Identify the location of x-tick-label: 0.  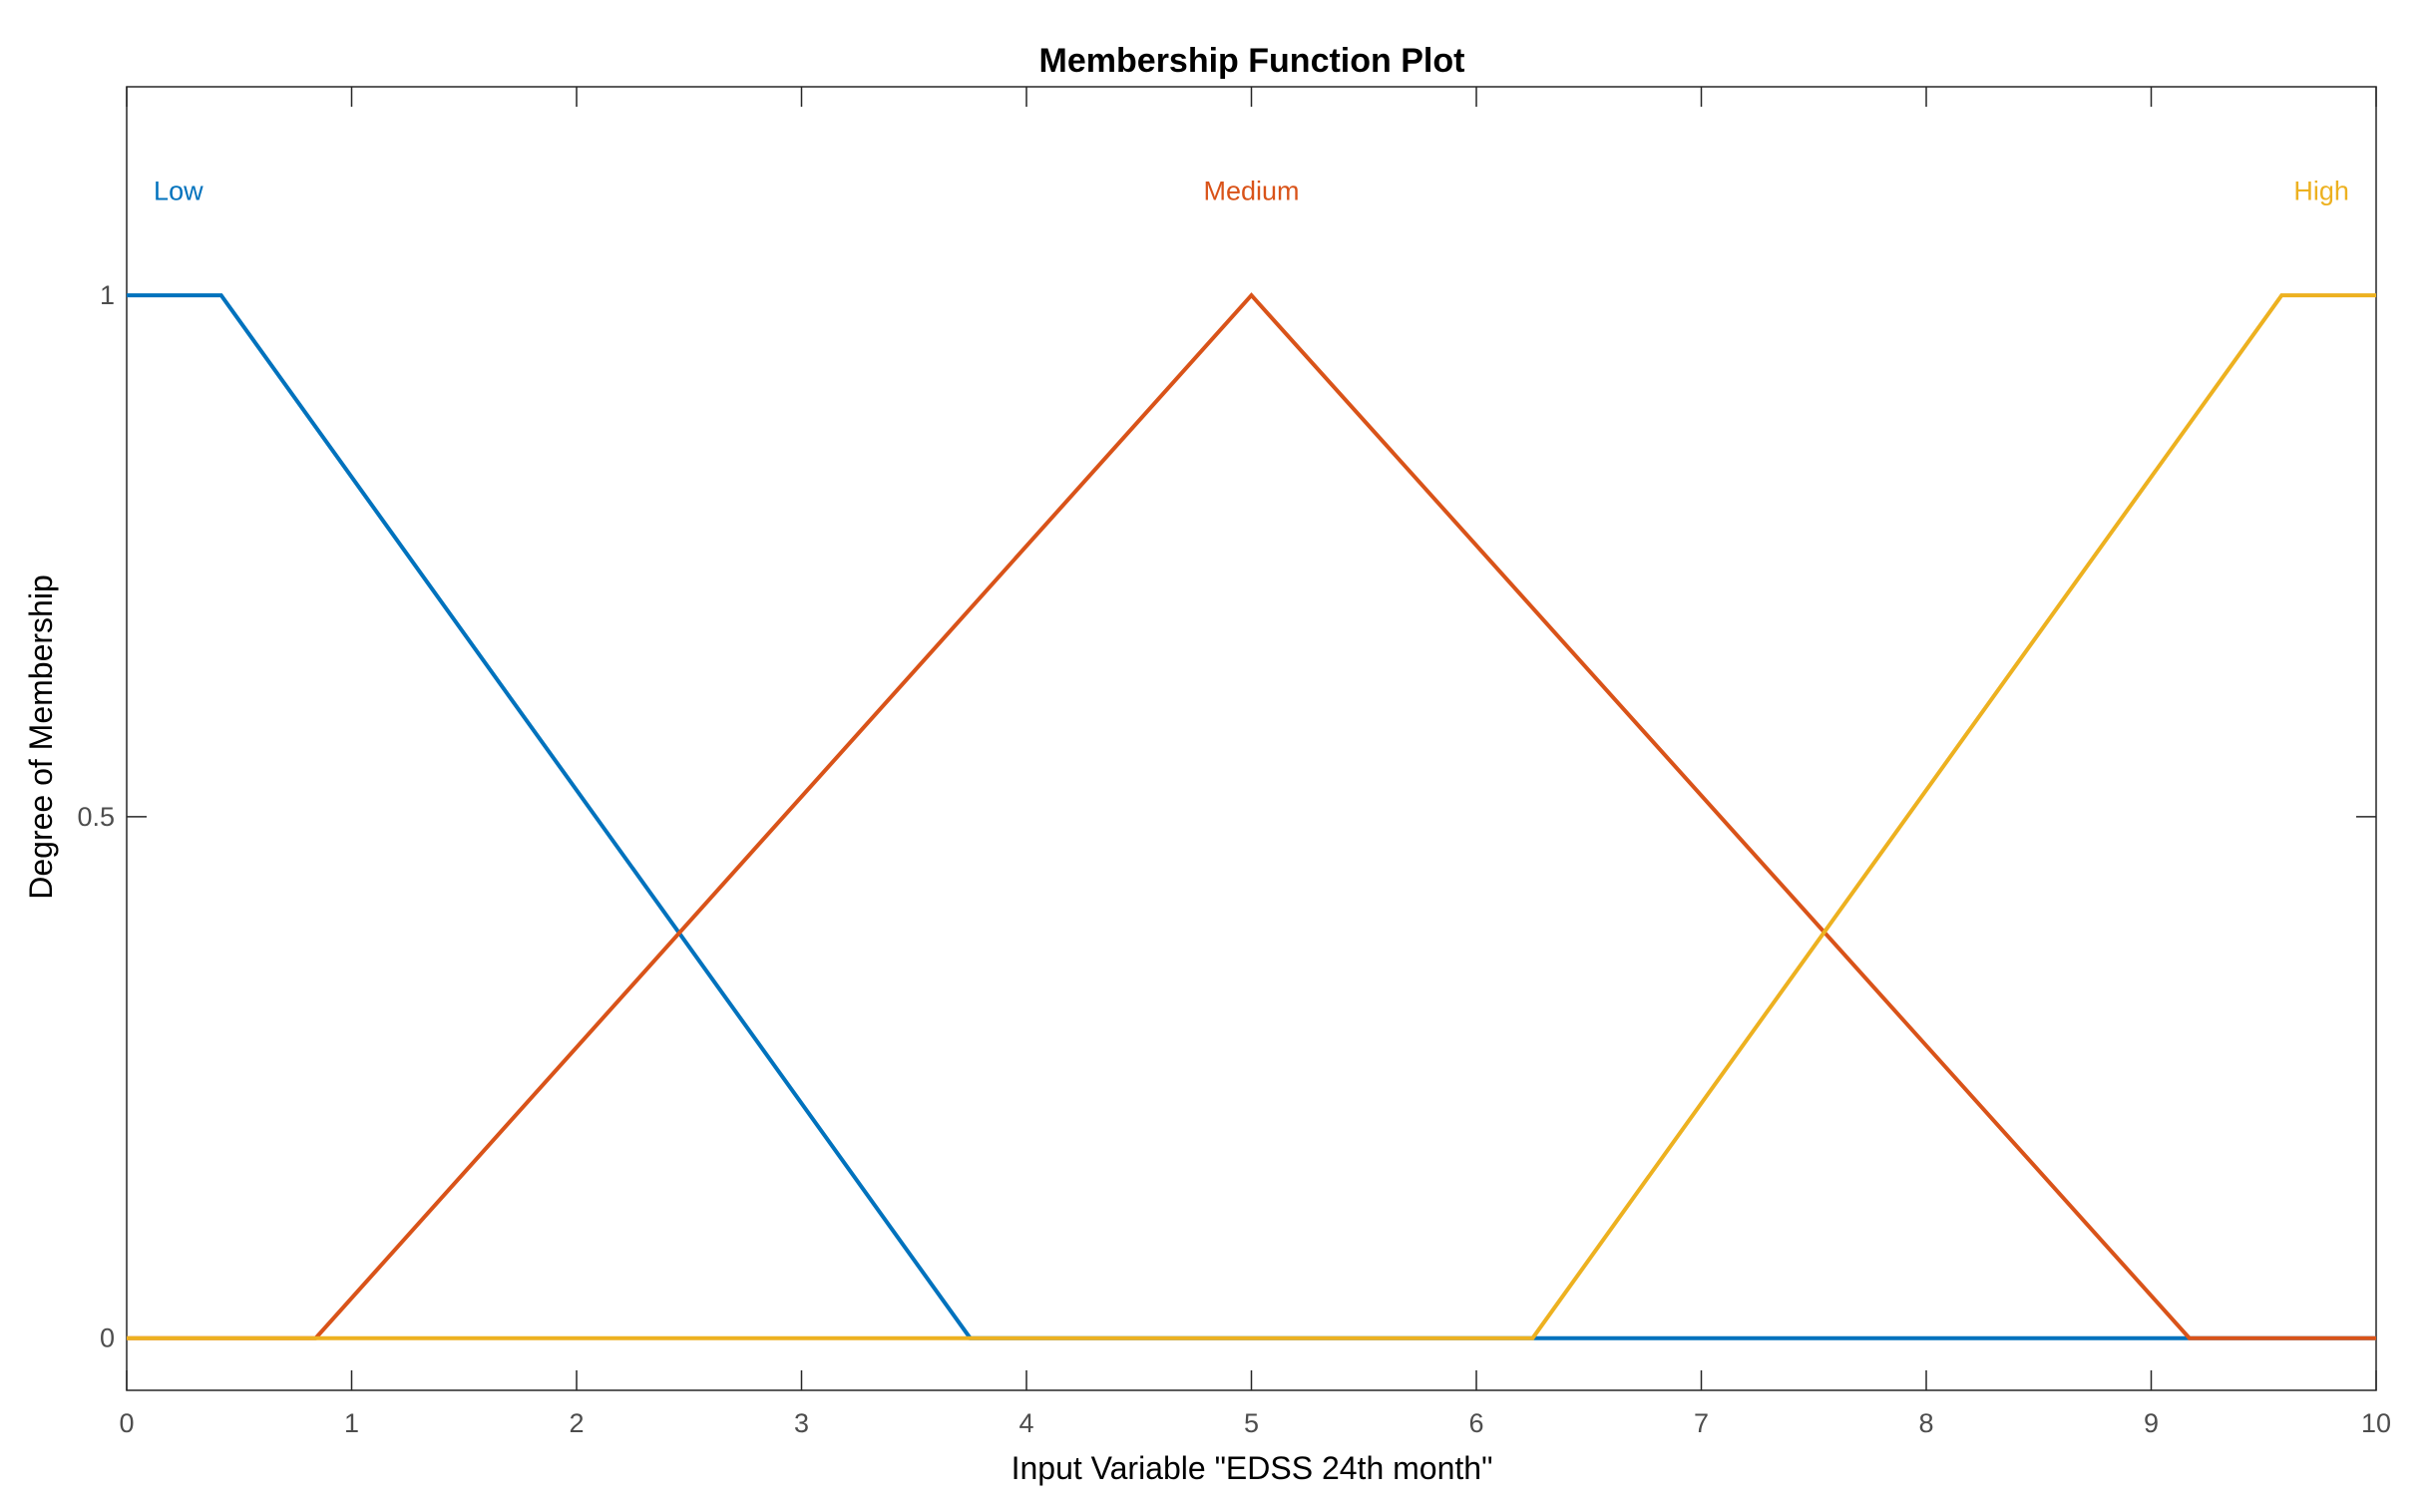
(126, 1423).